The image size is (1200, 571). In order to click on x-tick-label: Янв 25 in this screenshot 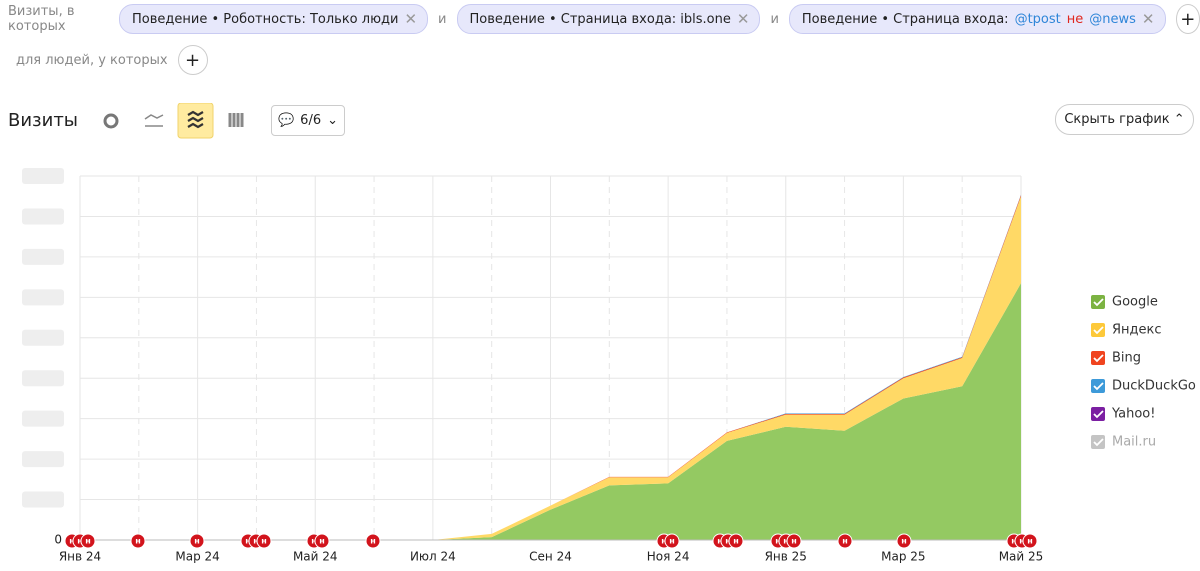, I will do `click(786, 557)`.